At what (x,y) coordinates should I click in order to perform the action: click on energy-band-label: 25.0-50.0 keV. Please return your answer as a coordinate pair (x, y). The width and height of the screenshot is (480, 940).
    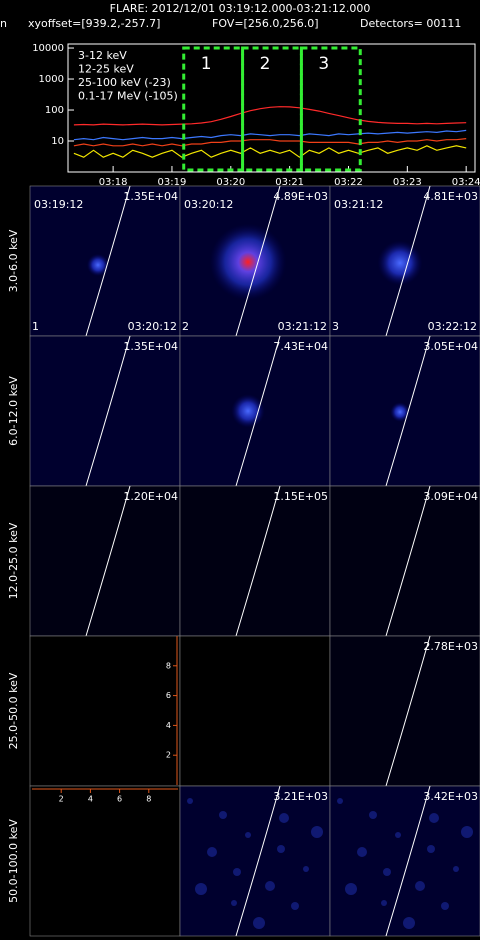
    Looking at the image, I should click on (13, 710).